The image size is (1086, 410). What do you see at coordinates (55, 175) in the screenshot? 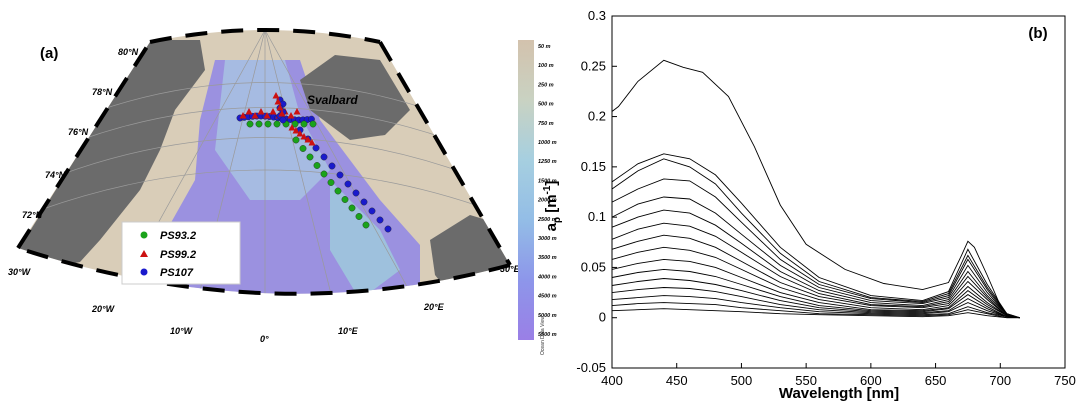
I see `lat-label-74: 74°N` at bounding box center [55, 175].